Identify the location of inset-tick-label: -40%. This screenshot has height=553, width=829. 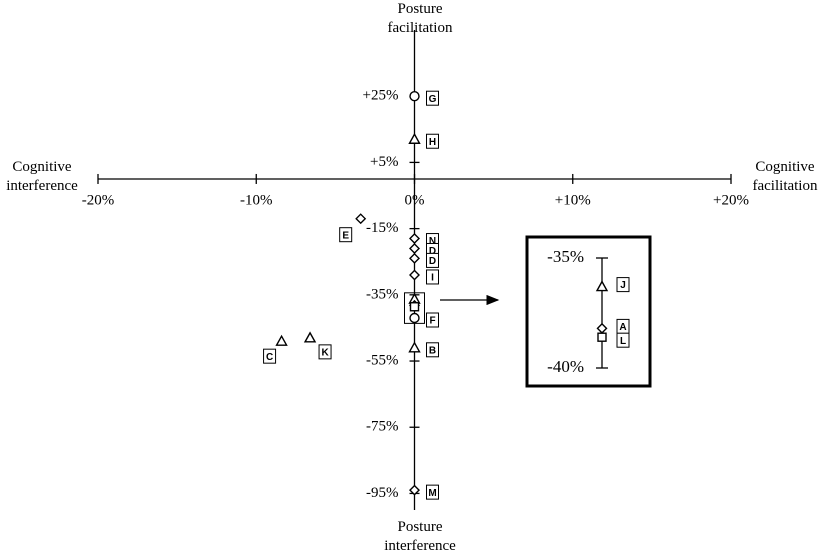
(565, 366).